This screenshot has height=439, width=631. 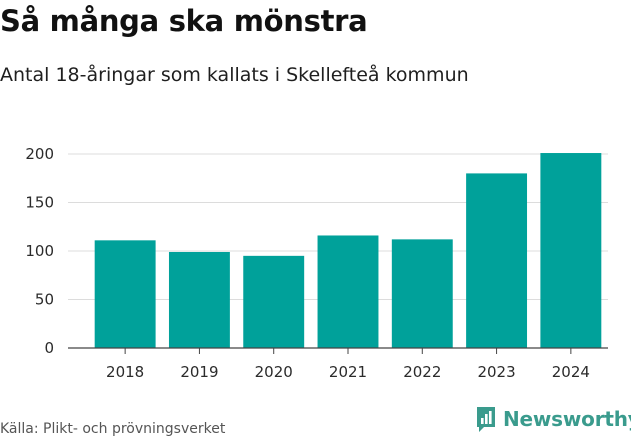 I want to click on bar-2019, so click(x=199, y=299).